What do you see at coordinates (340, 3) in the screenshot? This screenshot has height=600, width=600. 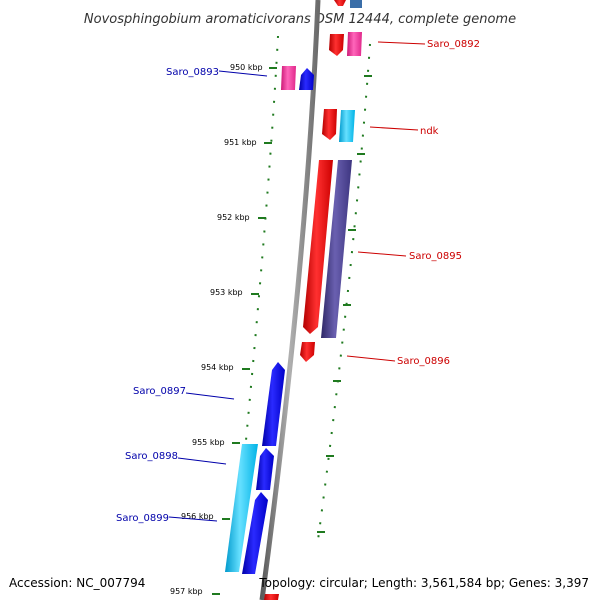 I see `gene-arrow-saro-0892-prev` at bounding box center [340, 3].